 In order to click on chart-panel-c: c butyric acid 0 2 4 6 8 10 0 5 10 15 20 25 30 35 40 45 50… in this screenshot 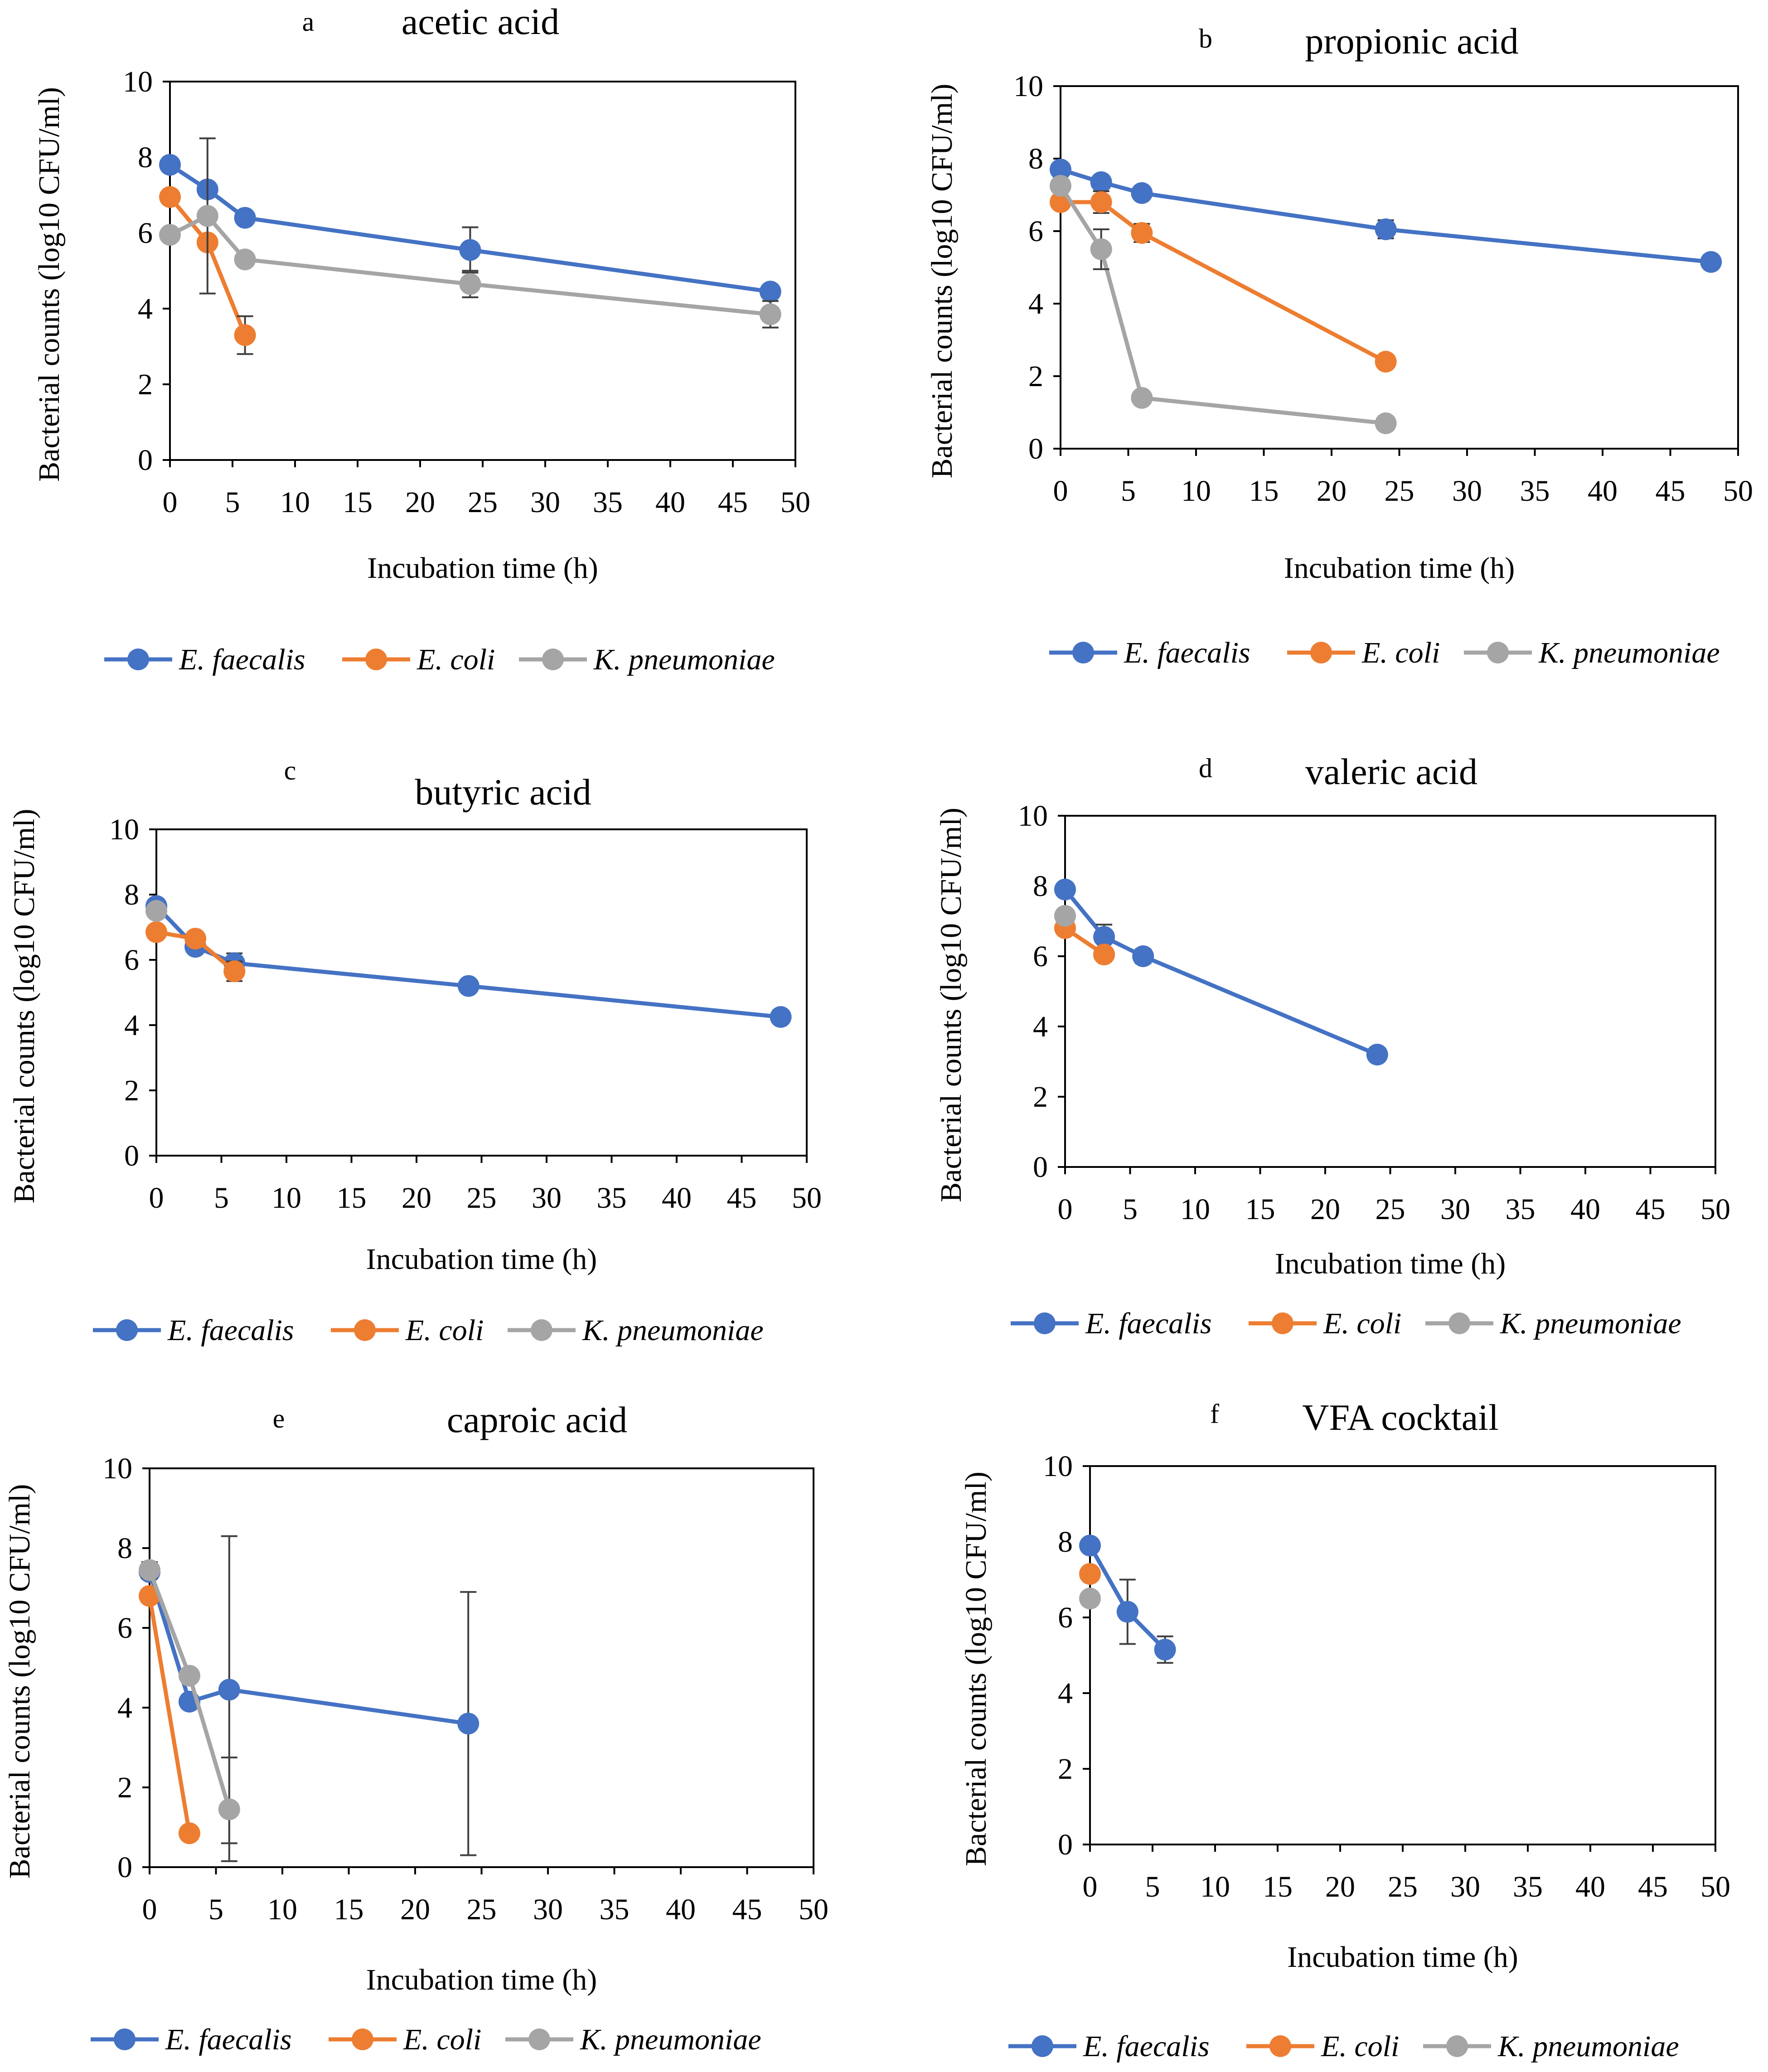, I will do `click(415, 1051)`.